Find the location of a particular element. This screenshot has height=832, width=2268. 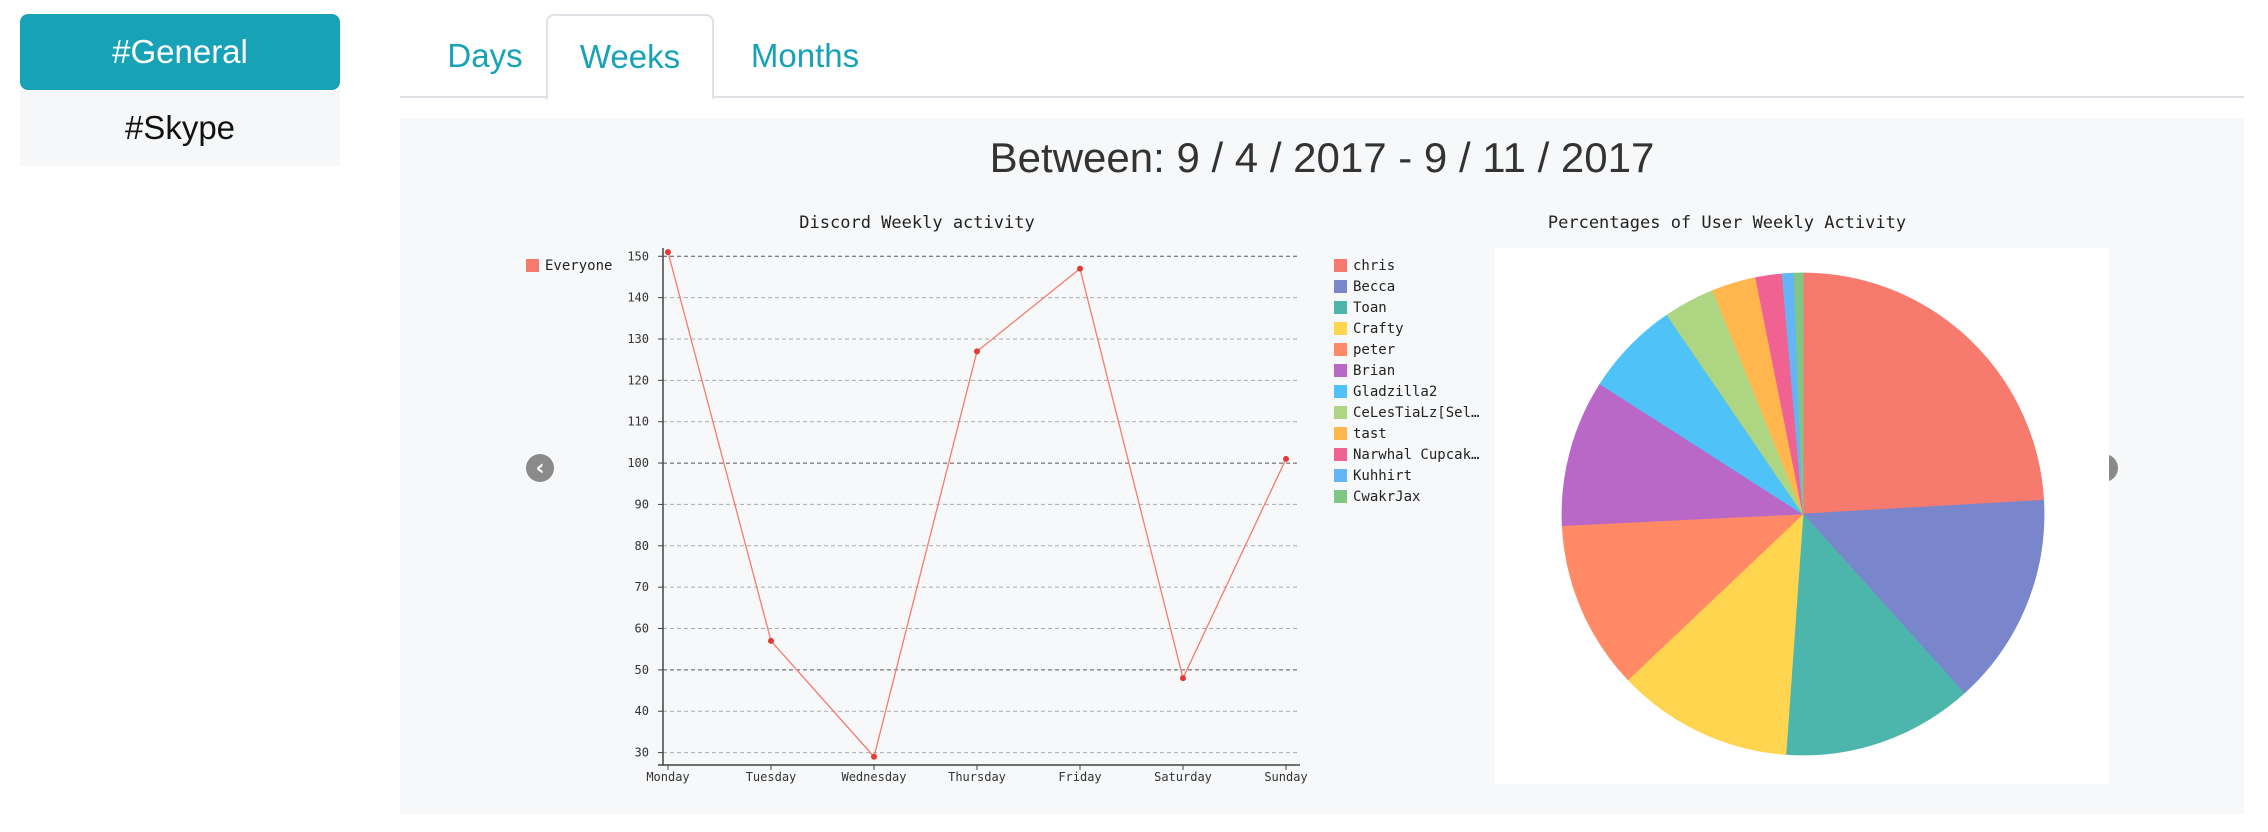

y-tick-label: 140 is located at coordinates (638, 298).